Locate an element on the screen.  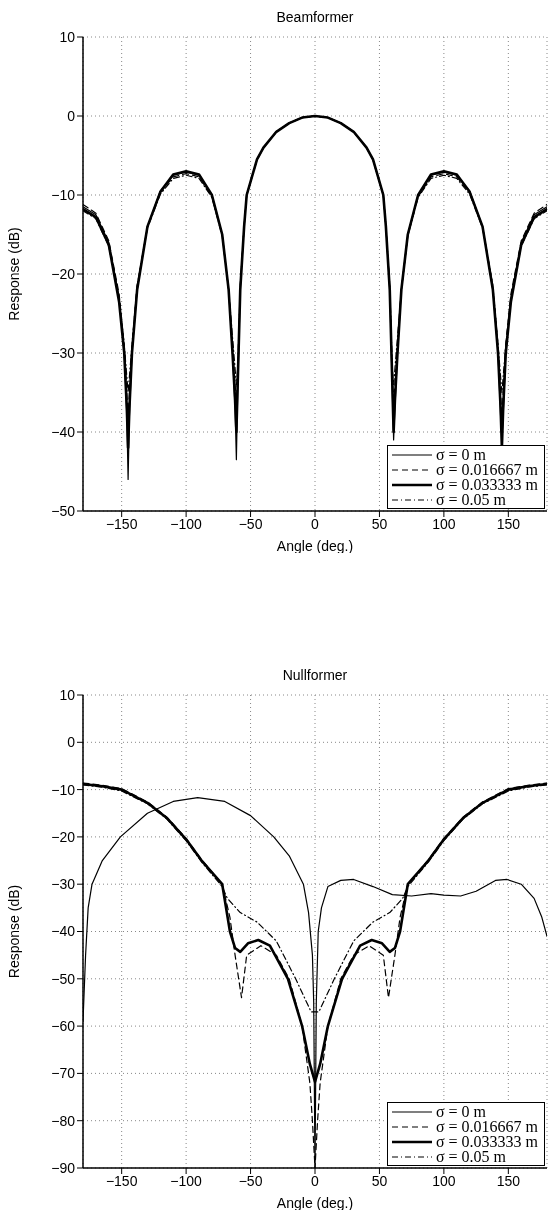
y-tick-label: −90 is located at coordinates (63, 1167).